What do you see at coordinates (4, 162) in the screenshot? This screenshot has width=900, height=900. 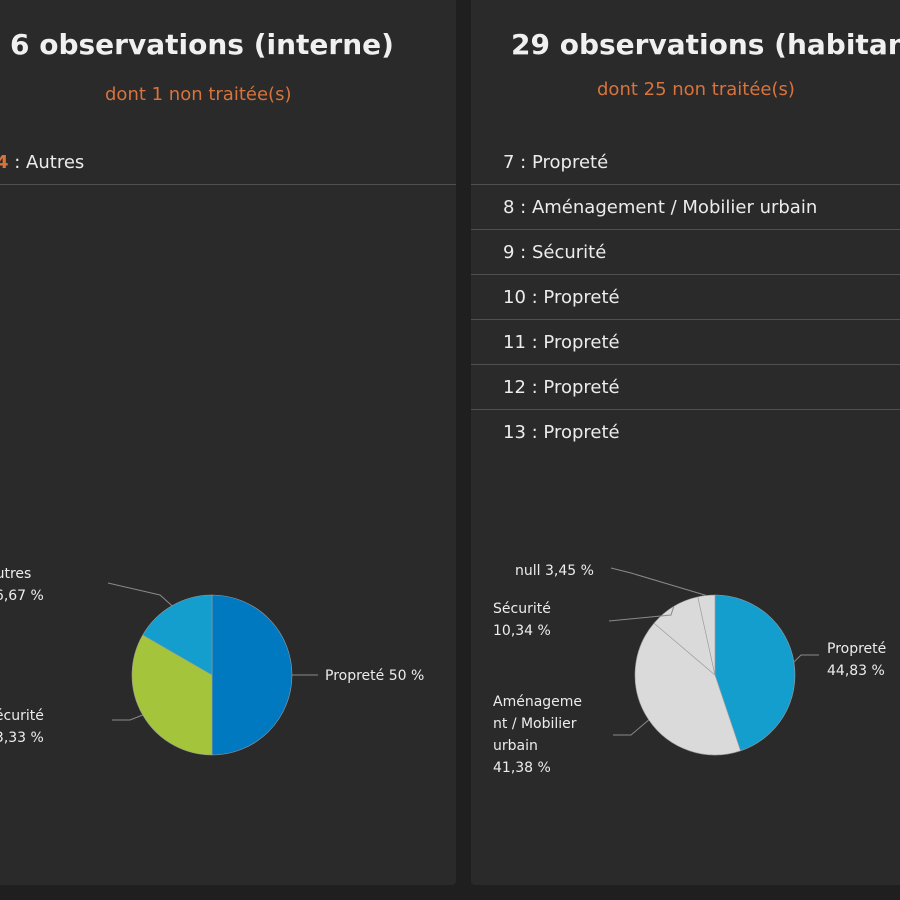 I see `list-item-number: 4` at bounding box center [4, 162].